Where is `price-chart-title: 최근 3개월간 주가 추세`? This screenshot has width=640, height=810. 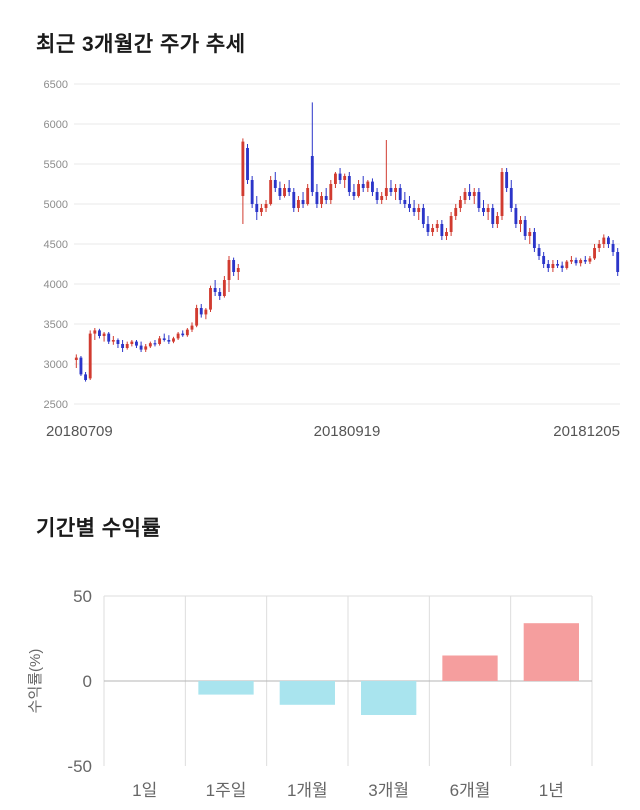 price-chart-title: 최근 3개월간 주가 추세 is located at coordinates (141, 44).